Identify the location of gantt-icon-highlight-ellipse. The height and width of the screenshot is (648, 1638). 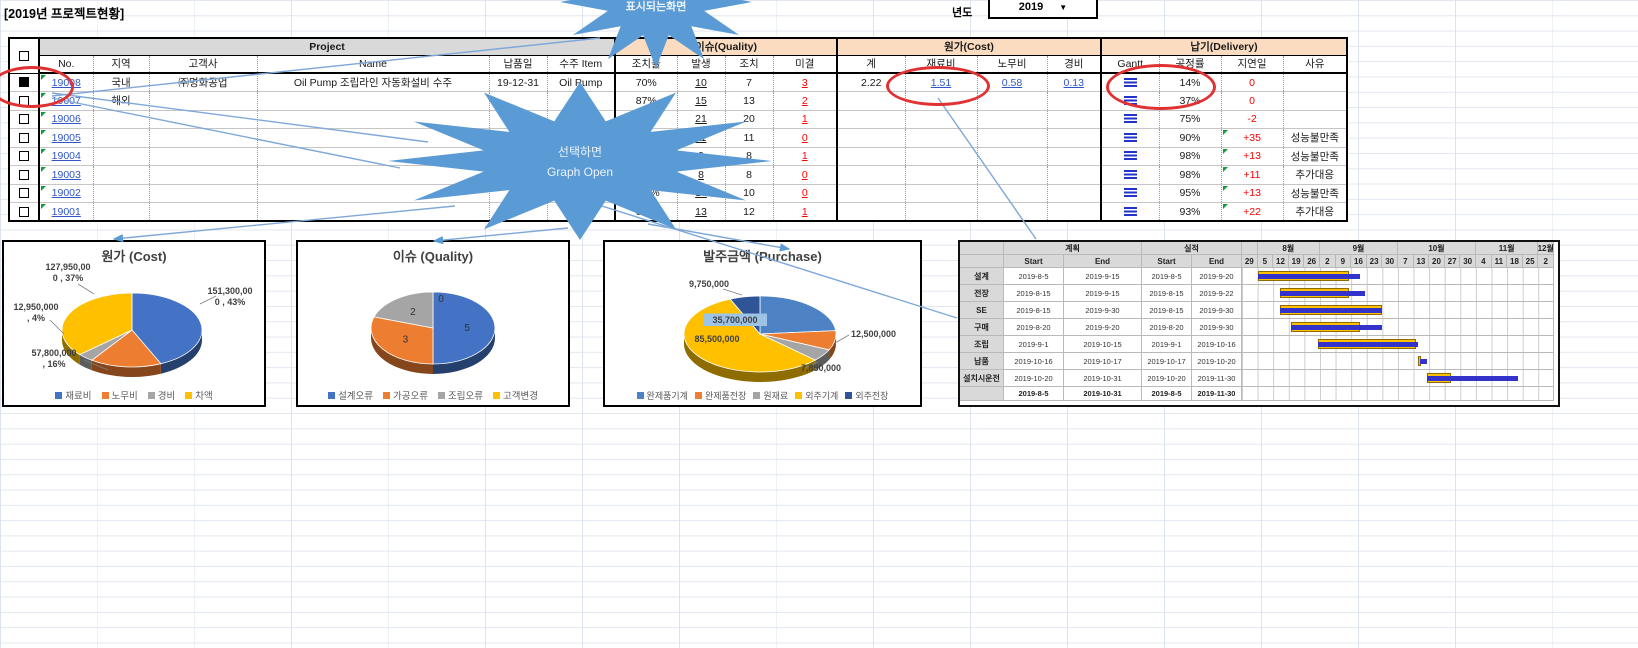
(1161, 87).